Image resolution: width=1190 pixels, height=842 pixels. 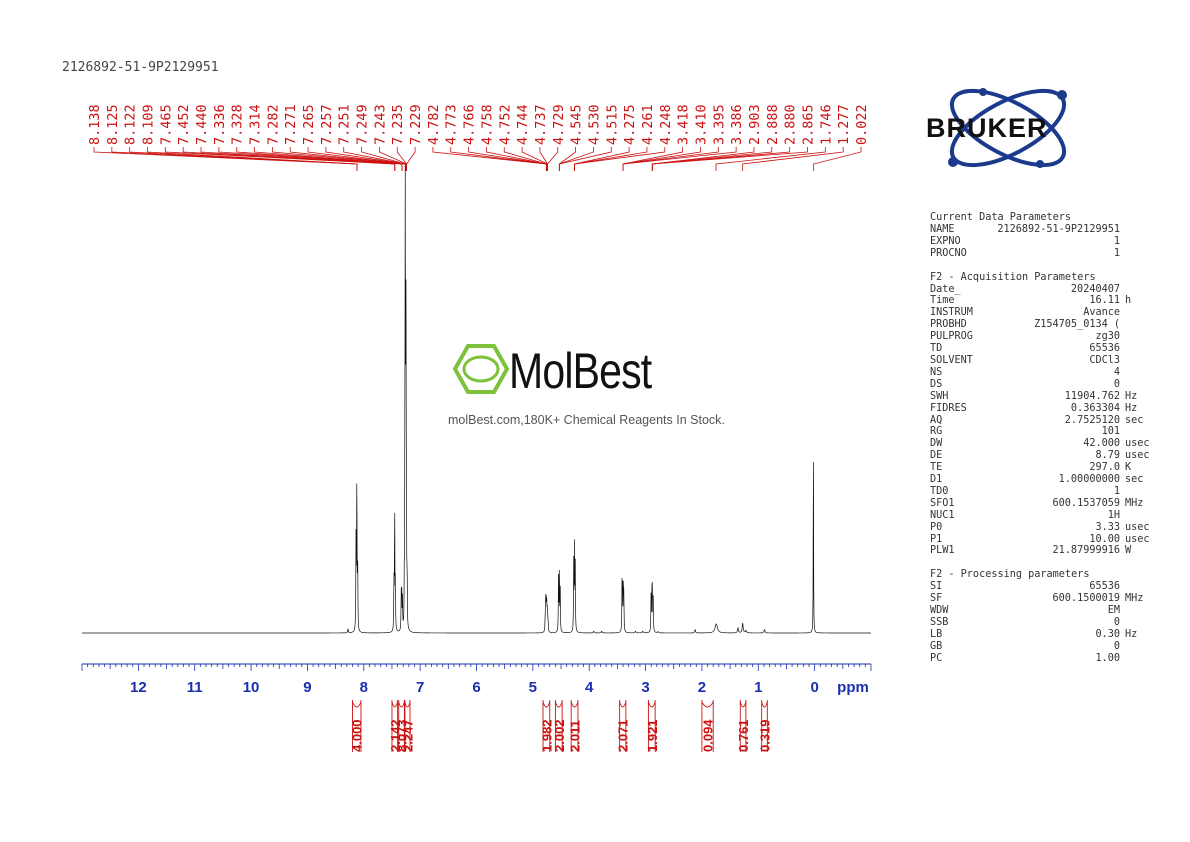 I want to click on param-key: PROCNO, so click(x=948, y=253).